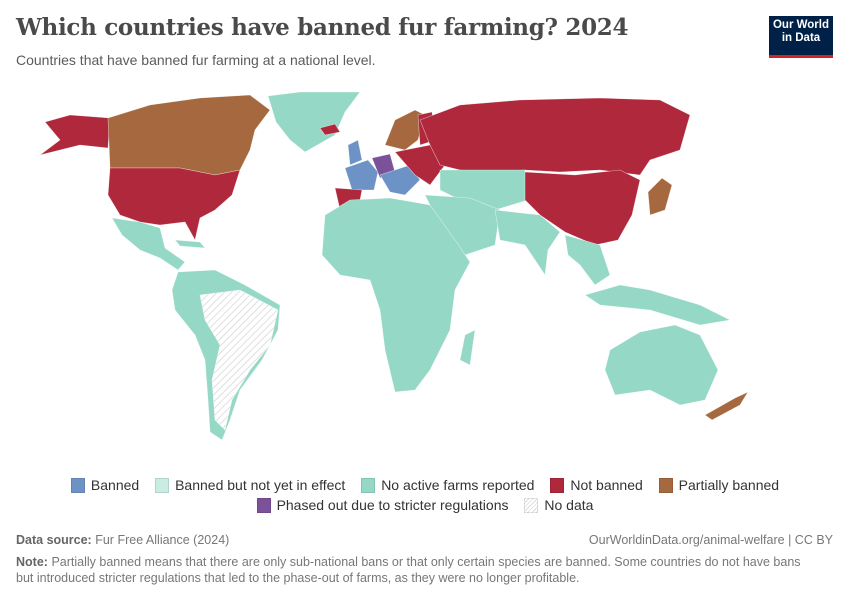  I want to click on region-australia, so click(661, 365).